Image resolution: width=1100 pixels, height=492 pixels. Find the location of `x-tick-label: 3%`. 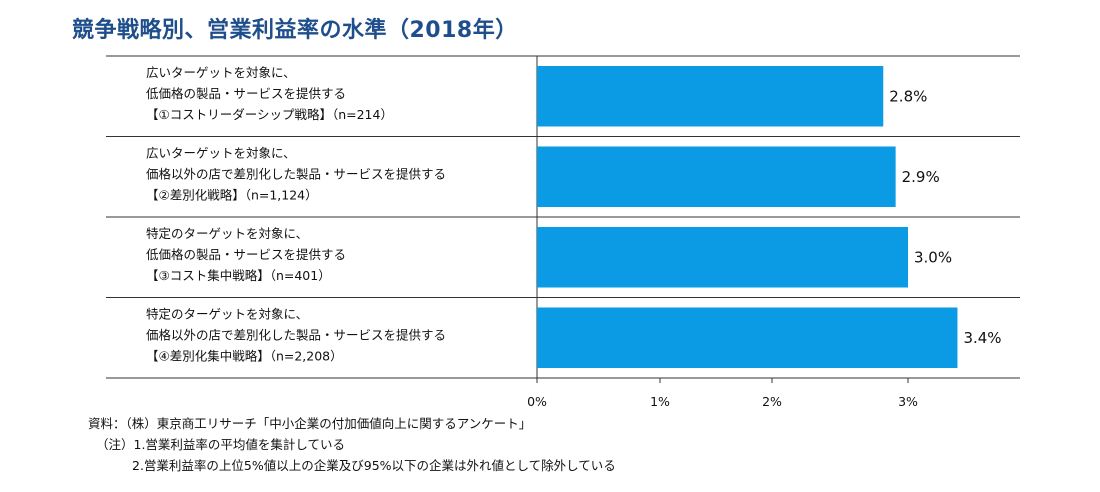

x-tick-label: 3% is located at coordinates (908, 401).